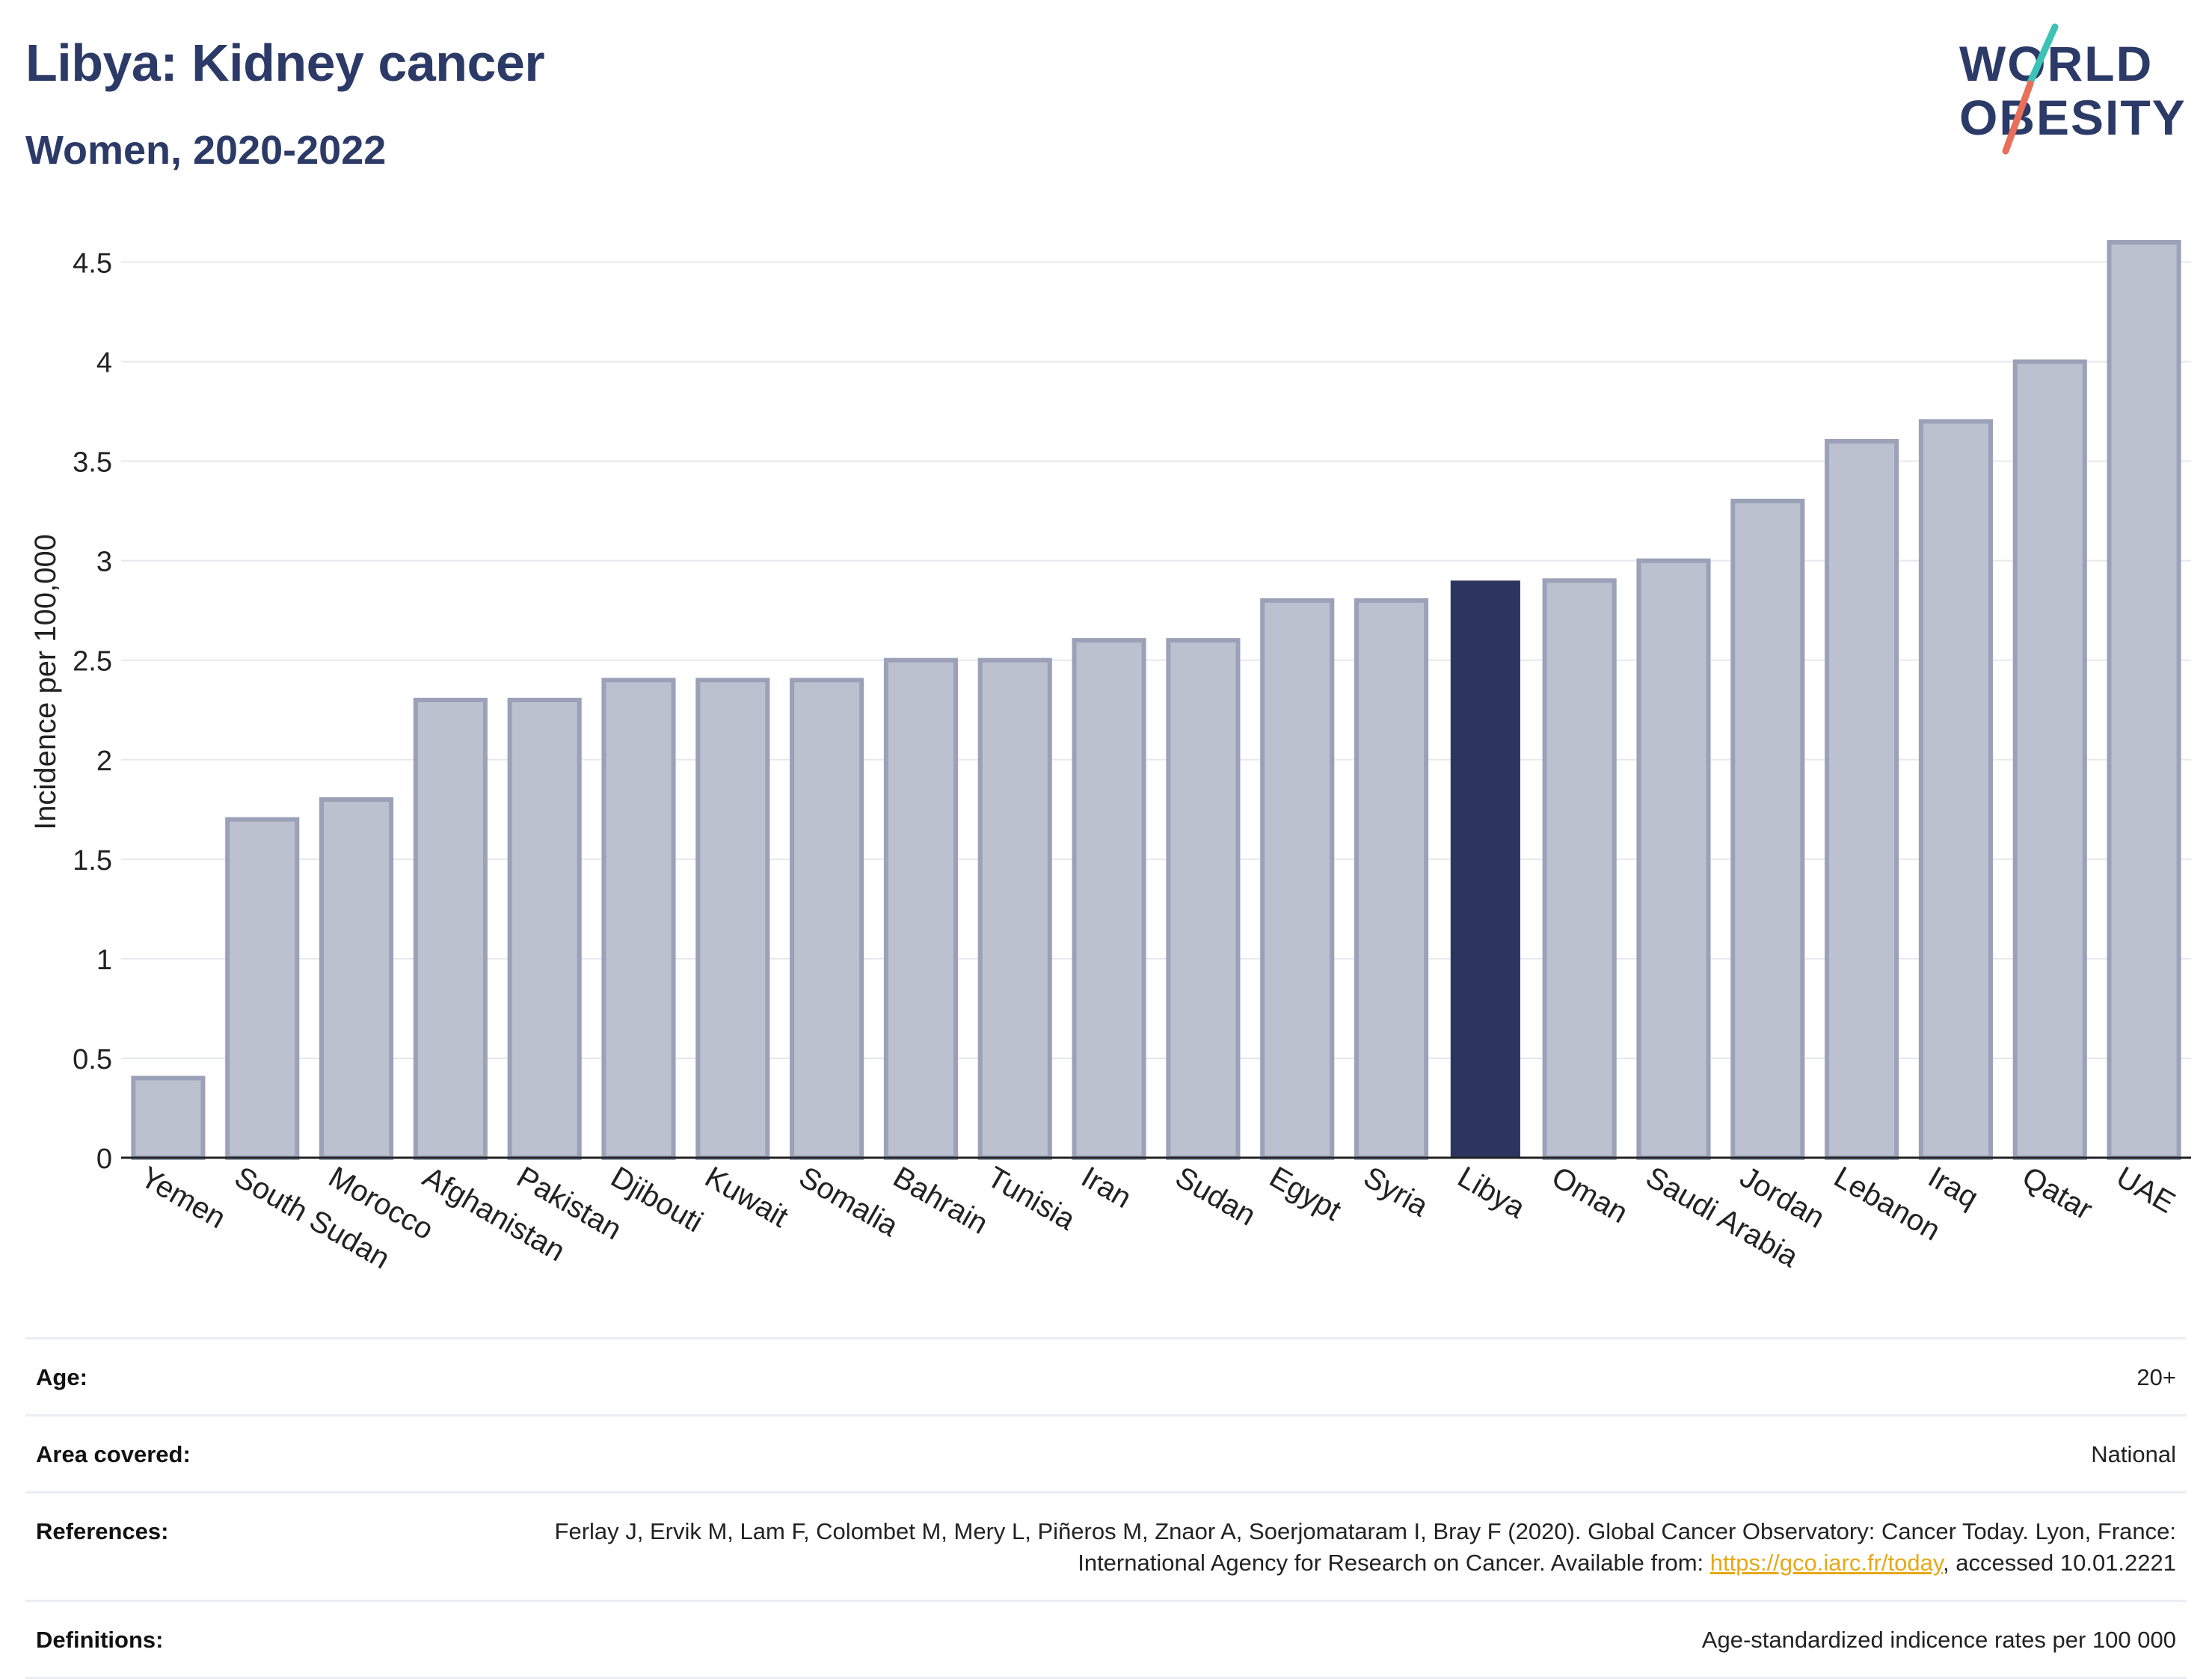  I want to click on definitions-label: Definitions:, so click(100, 1640).